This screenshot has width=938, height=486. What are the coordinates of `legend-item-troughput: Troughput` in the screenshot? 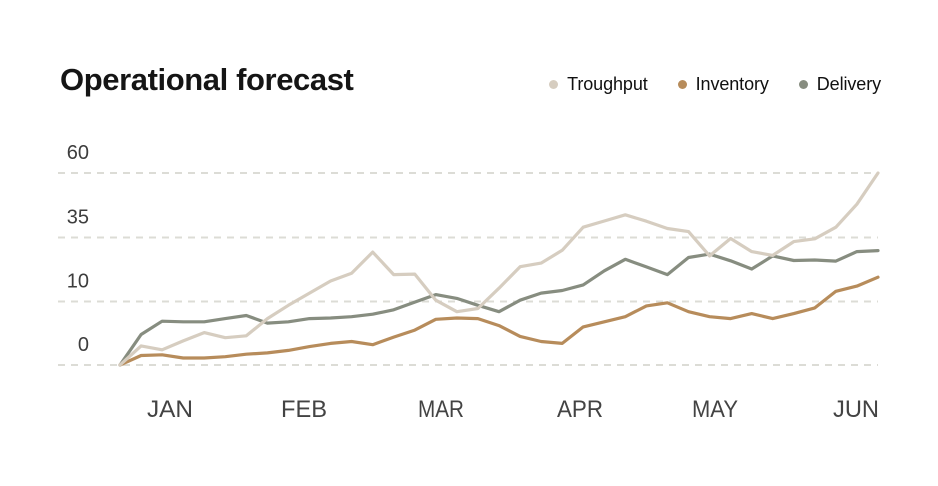 It's located at (598, 84).